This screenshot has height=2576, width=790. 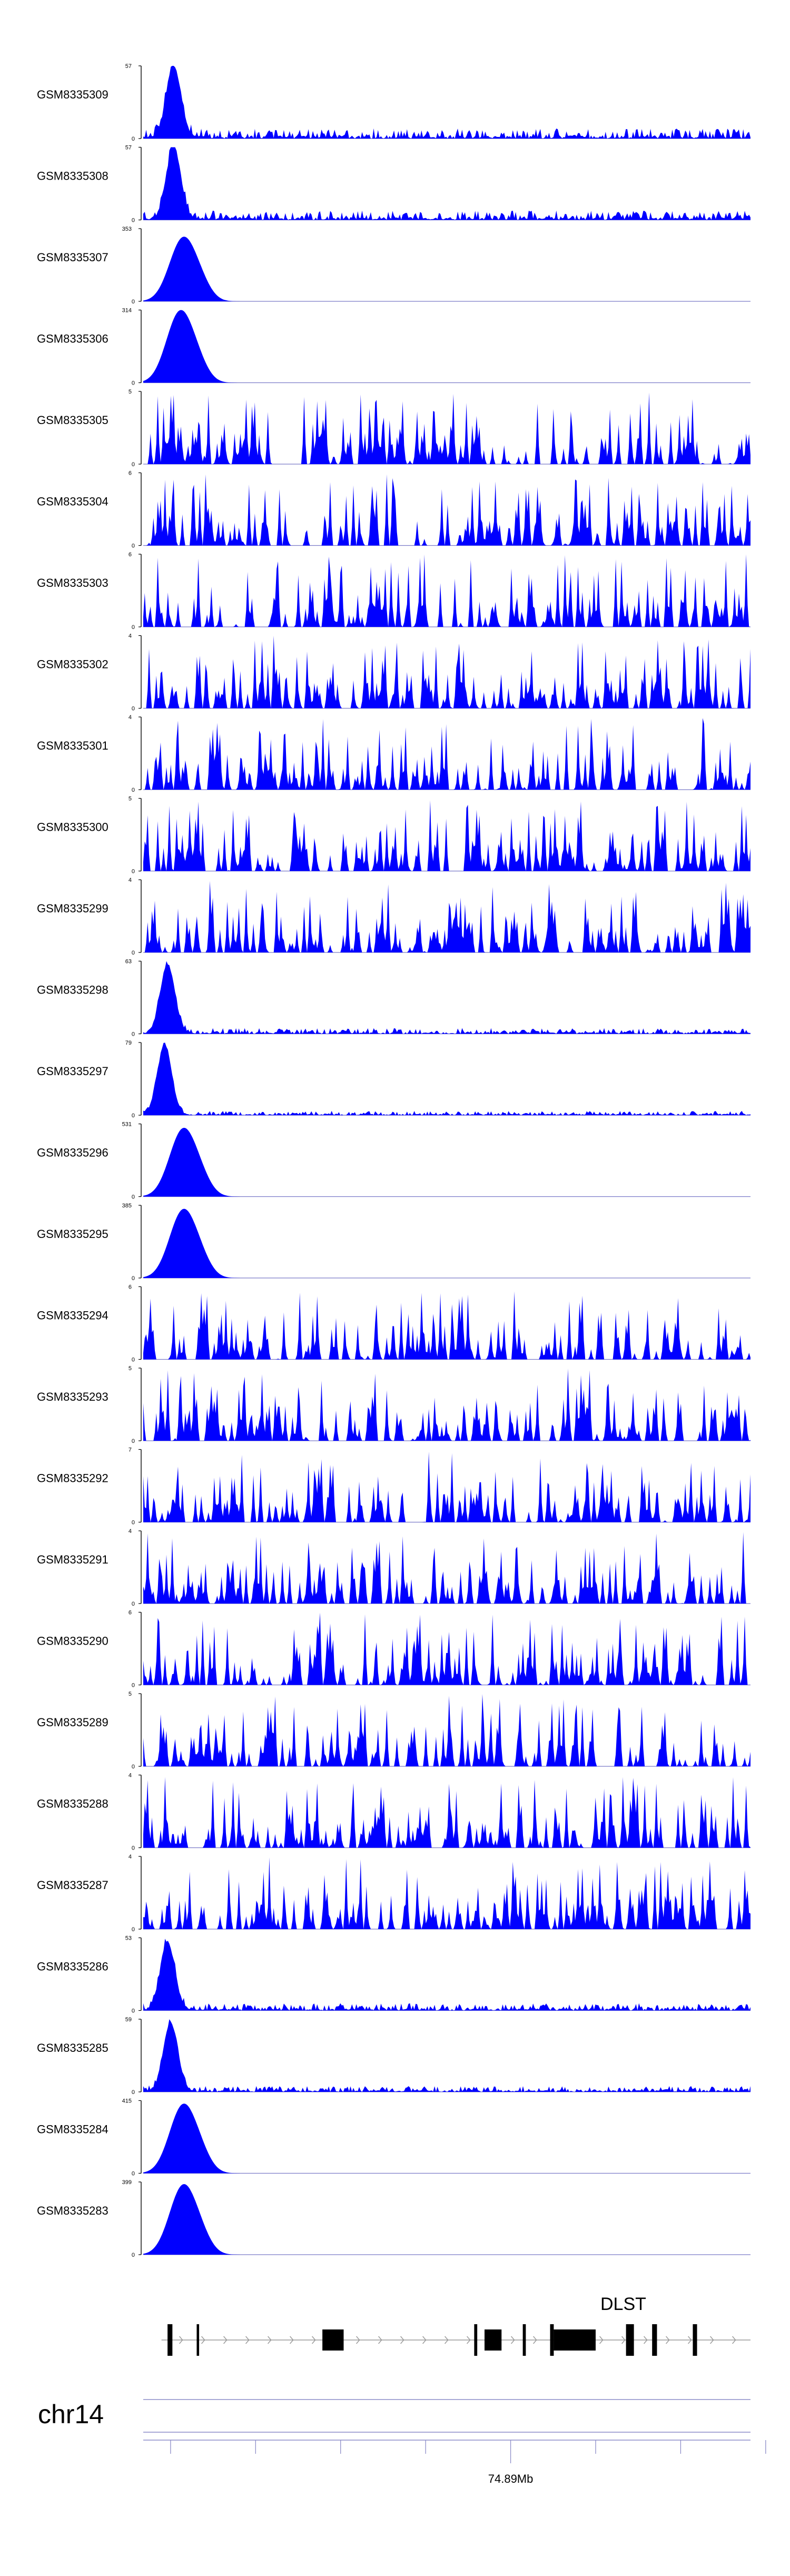 I want to click on track-GSM8335289: GSM8335289 5 0, so click(x=393, y=1730).